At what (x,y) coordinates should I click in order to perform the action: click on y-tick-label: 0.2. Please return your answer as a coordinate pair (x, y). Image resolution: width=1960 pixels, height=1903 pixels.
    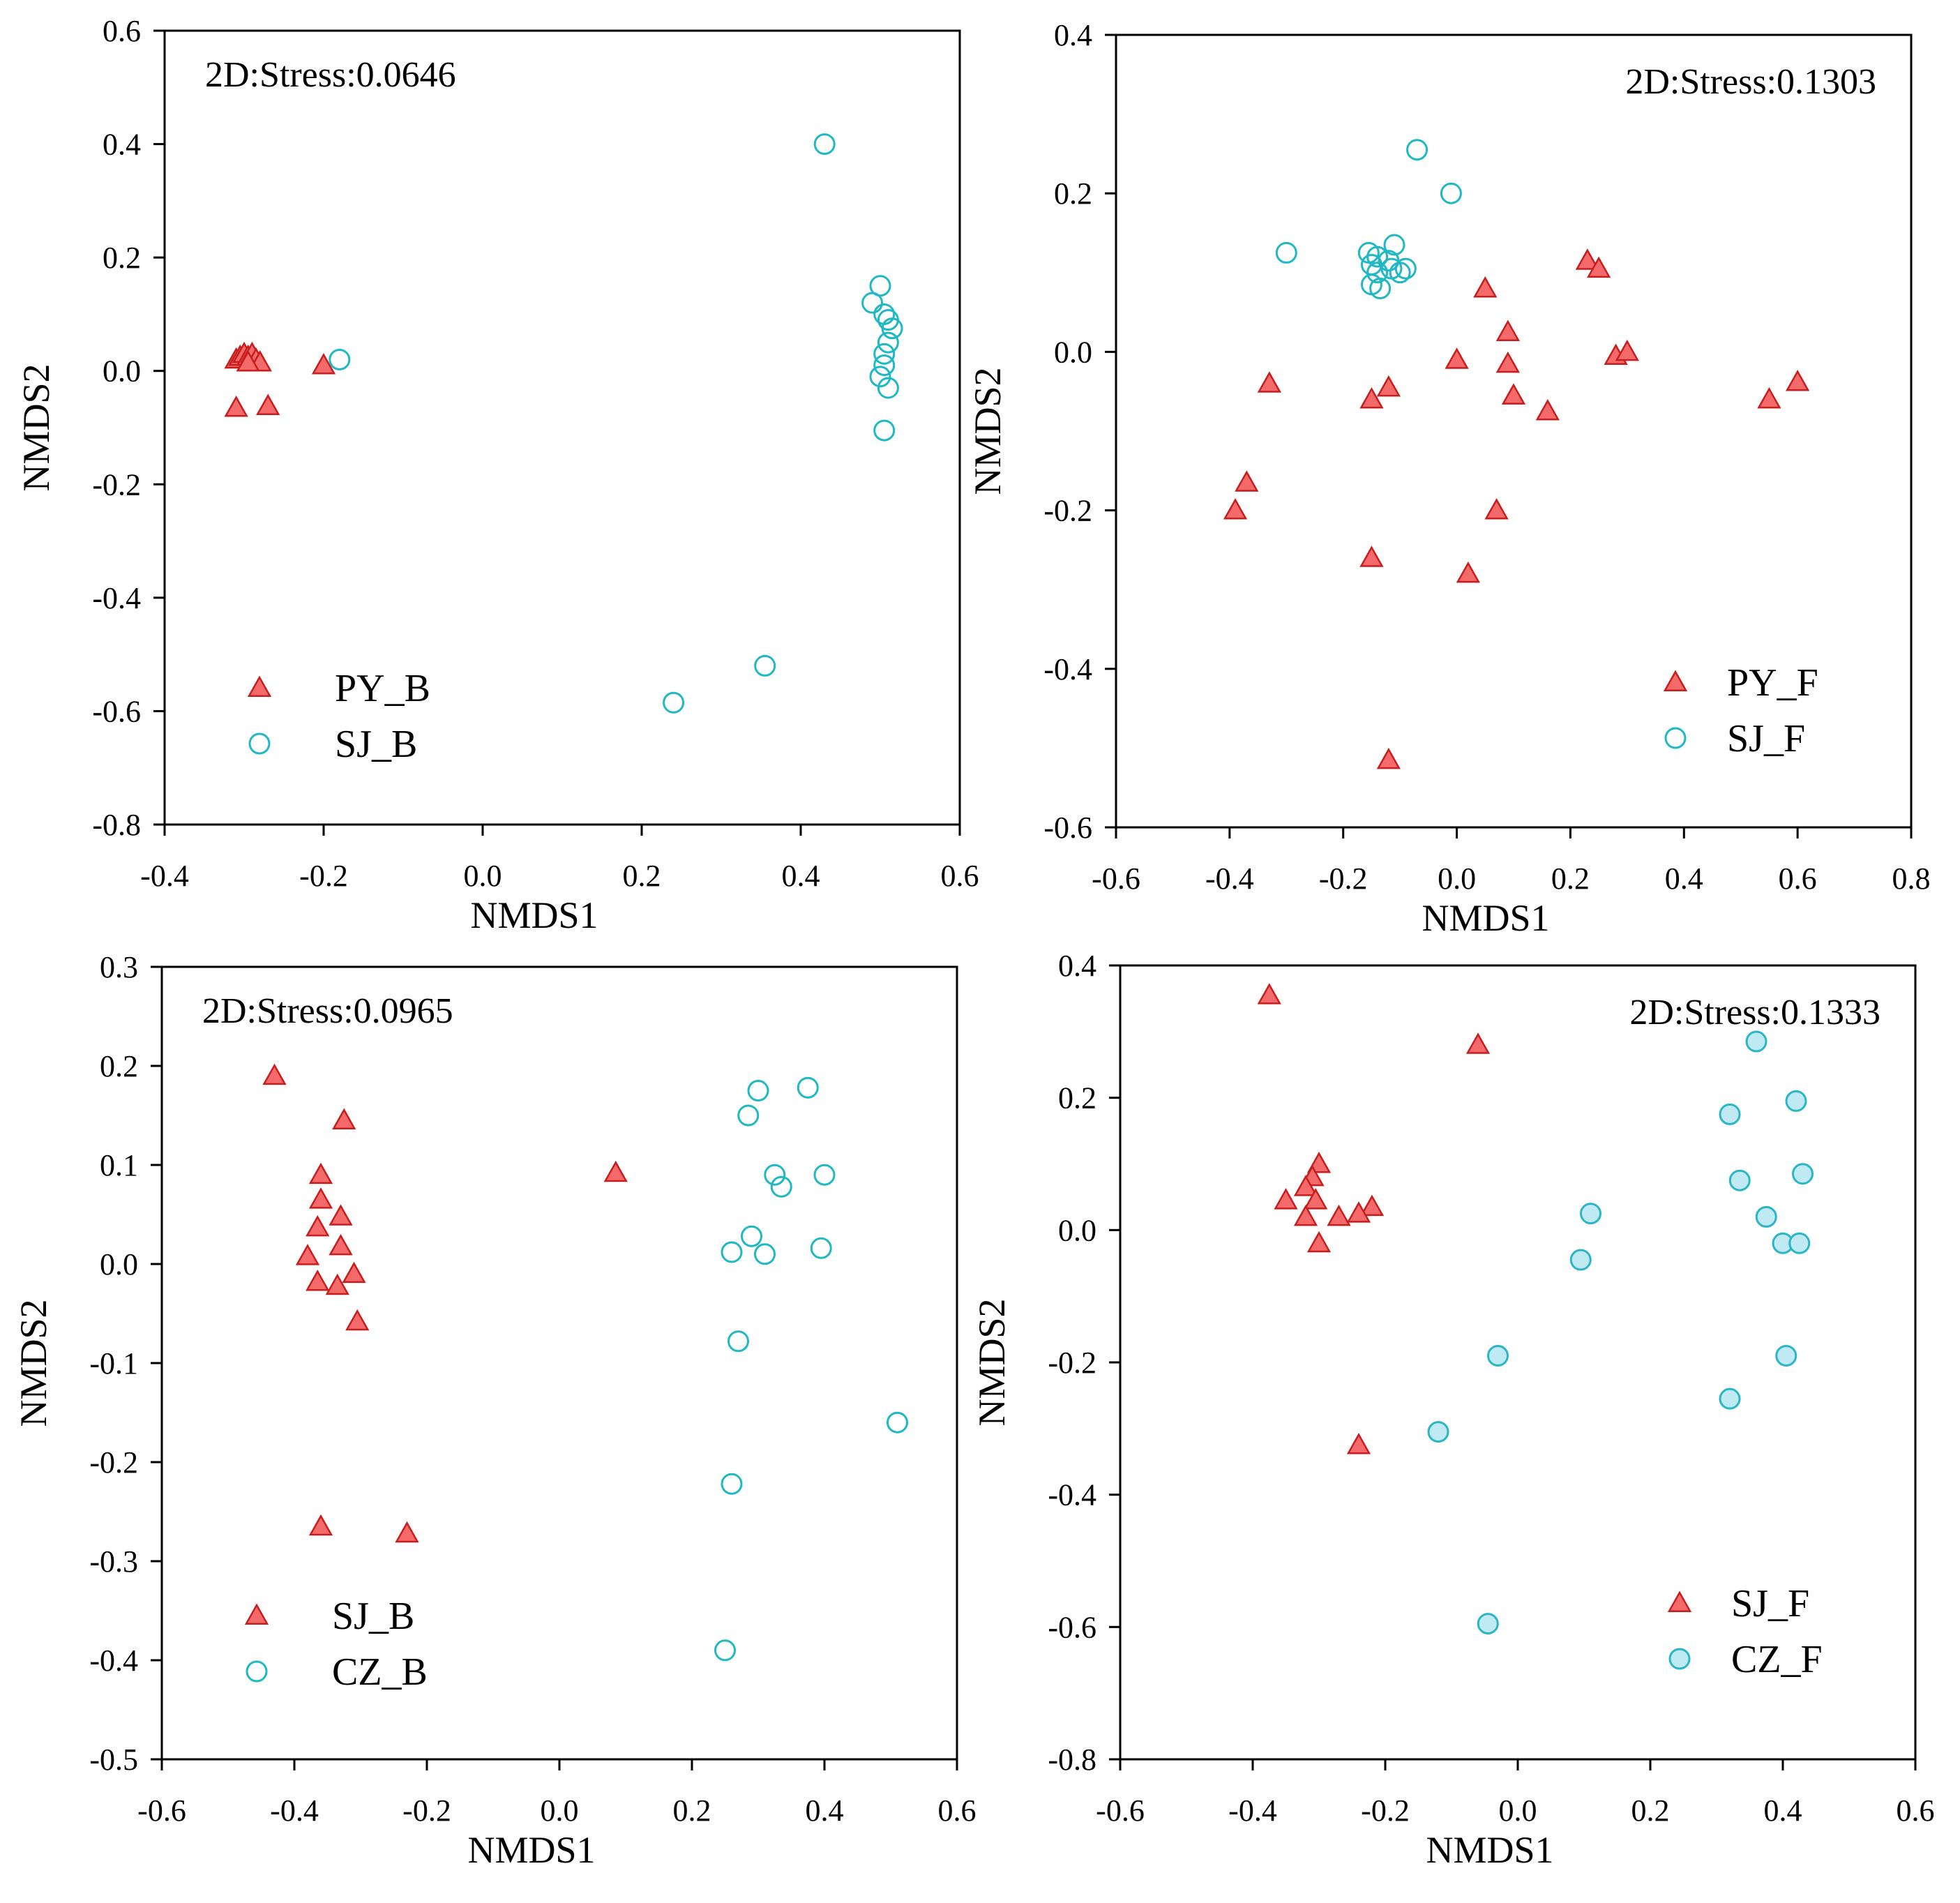
    Looking at the image, I should click on (1077, 1098).